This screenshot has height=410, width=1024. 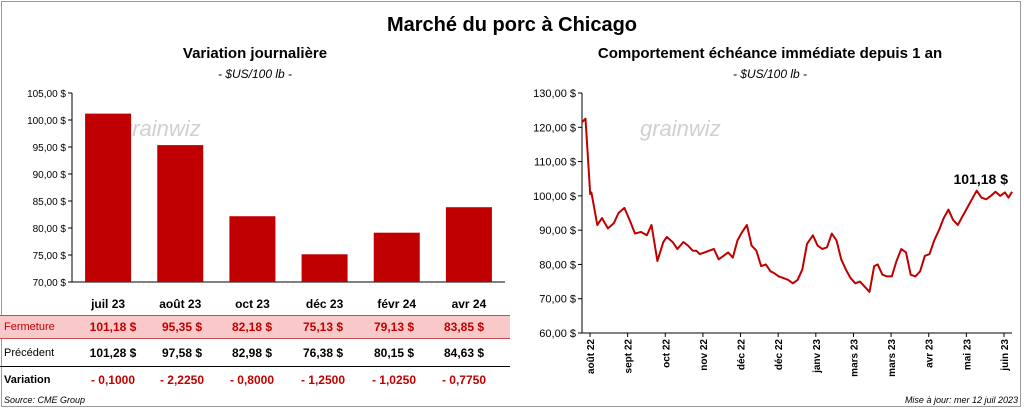 What do you see at coordinates (512, 25) in the screenshot?
I see `page-title: Marché du porc à Chicago` at bounding box center [512, 25].